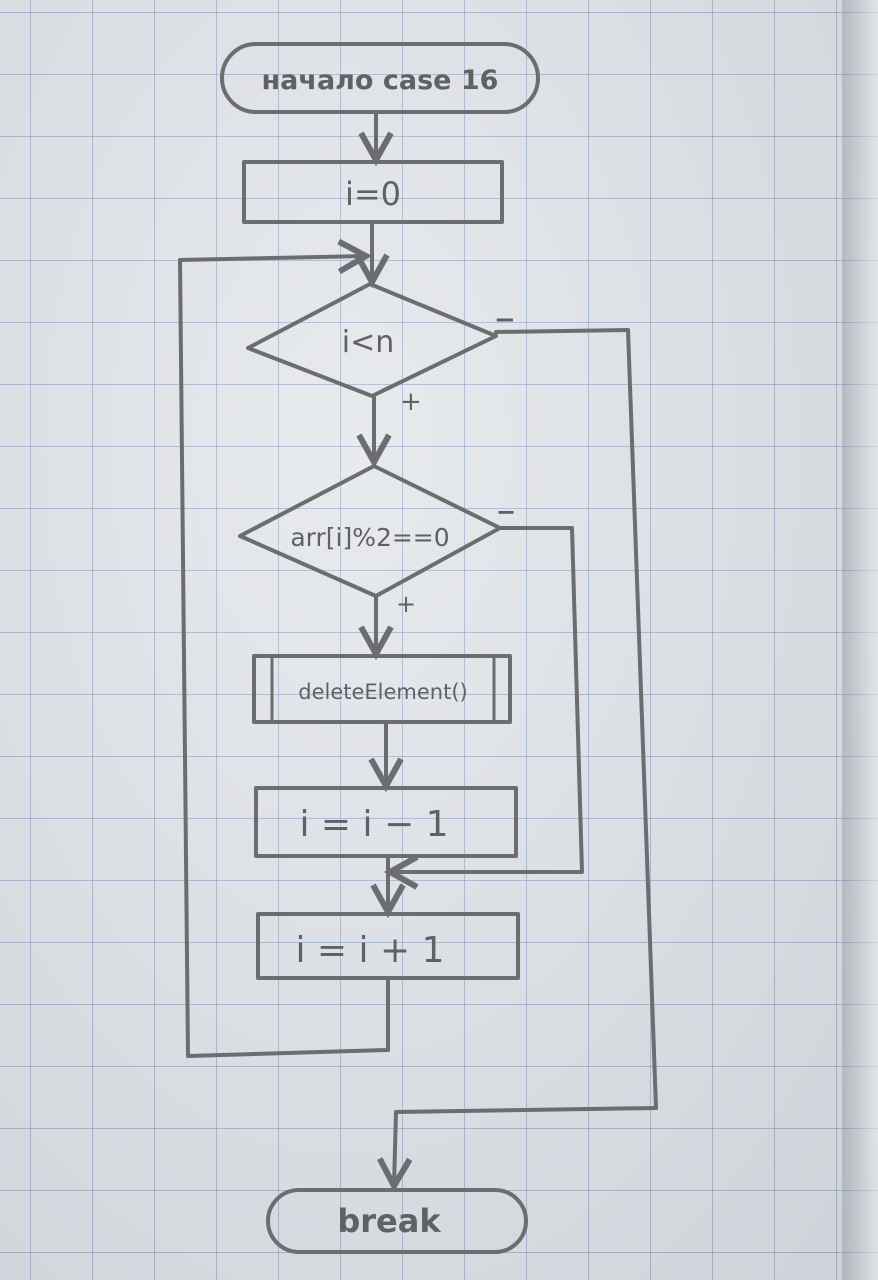 The height and width of the screenshot is (1280, 878). Describe the element at coordinates (369, 537) in the screenshot. I see `even-condition-label: arr[i]%2==0` at that location.